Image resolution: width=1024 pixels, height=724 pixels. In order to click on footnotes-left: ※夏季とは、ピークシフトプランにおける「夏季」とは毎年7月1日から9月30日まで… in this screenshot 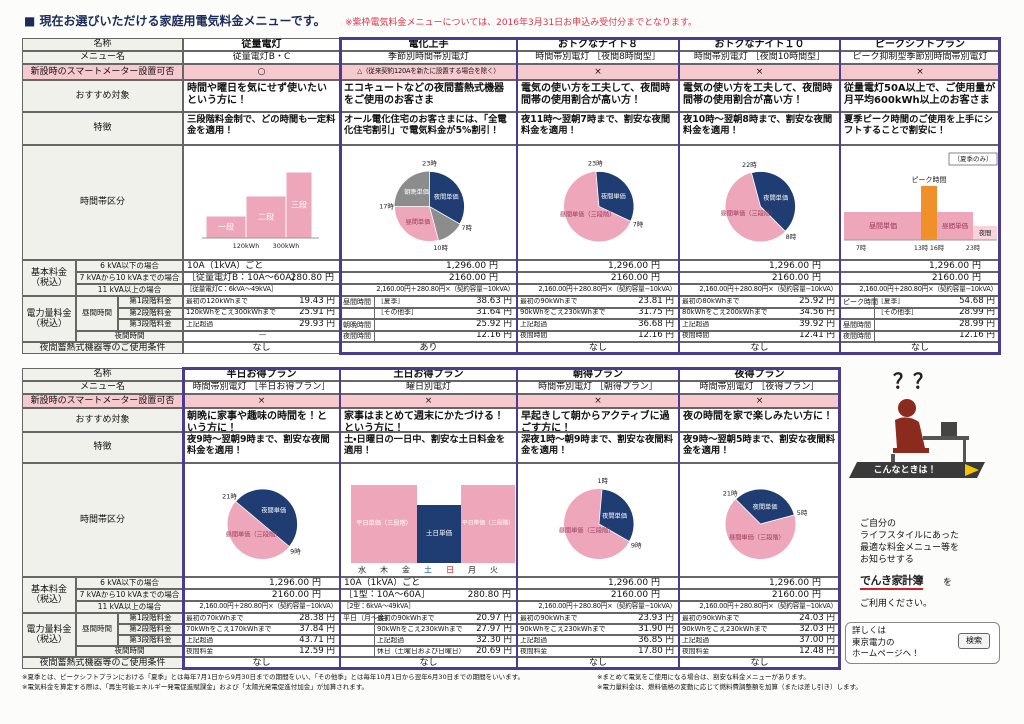, I will do `click(307, 682)`.